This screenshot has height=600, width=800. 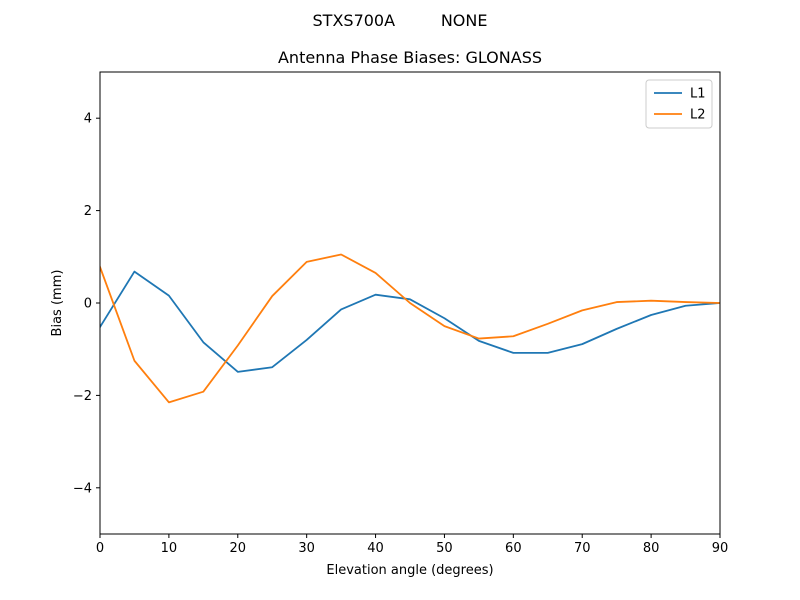 What do you see at coordinates (88, 211) in the screenshot?
I see `y-tick-label: 2` at bounding box center [88, 211].